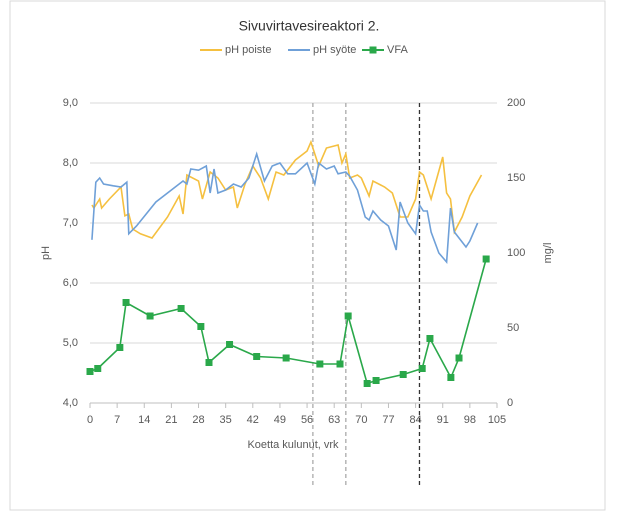 The image size is (618, 523). I want to click on x-tick-label: 0, so click(90, 420).